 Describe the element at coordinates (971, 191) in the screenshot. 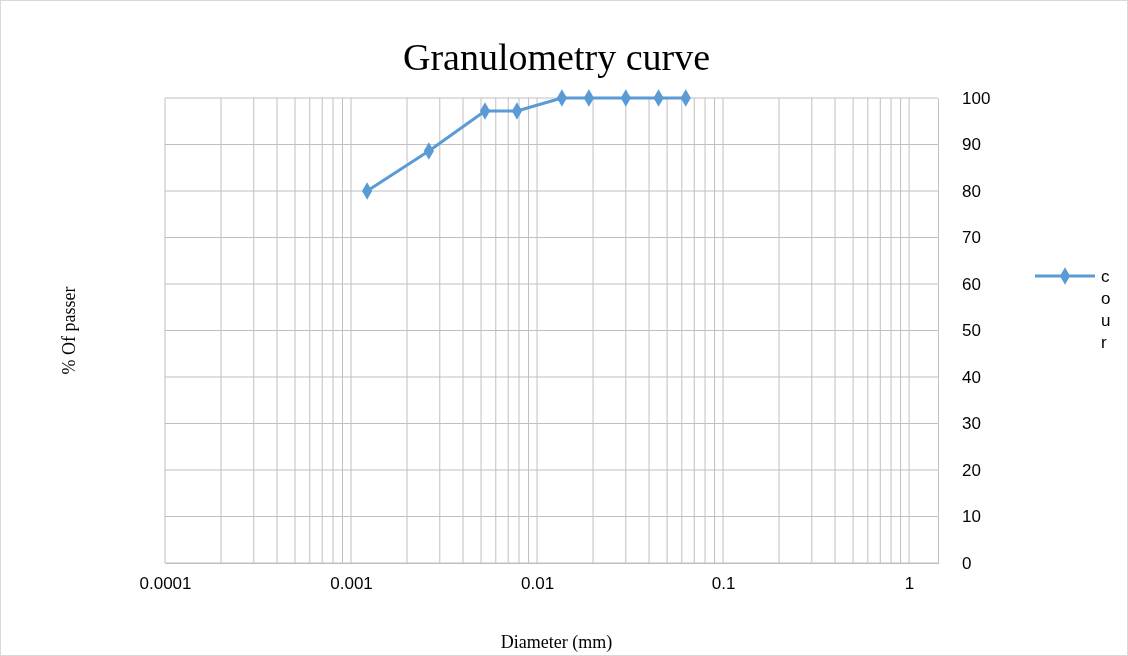

I see `y-tick-label: 80` at that location.